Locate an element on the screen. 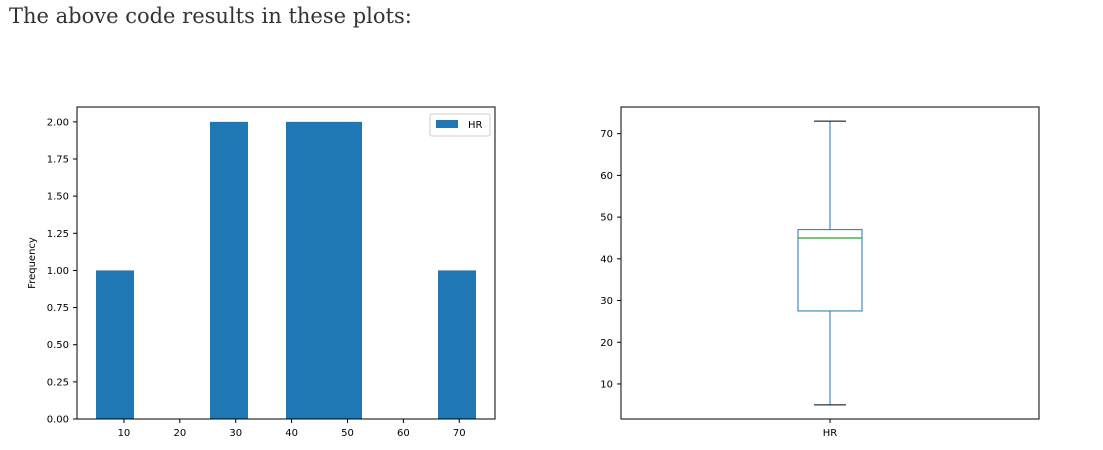 The width and height of the screenshot is (1103, 450). histogram-x-ticks: 10 20 30 40 50 60 70 is located at coordinates (292, 429).